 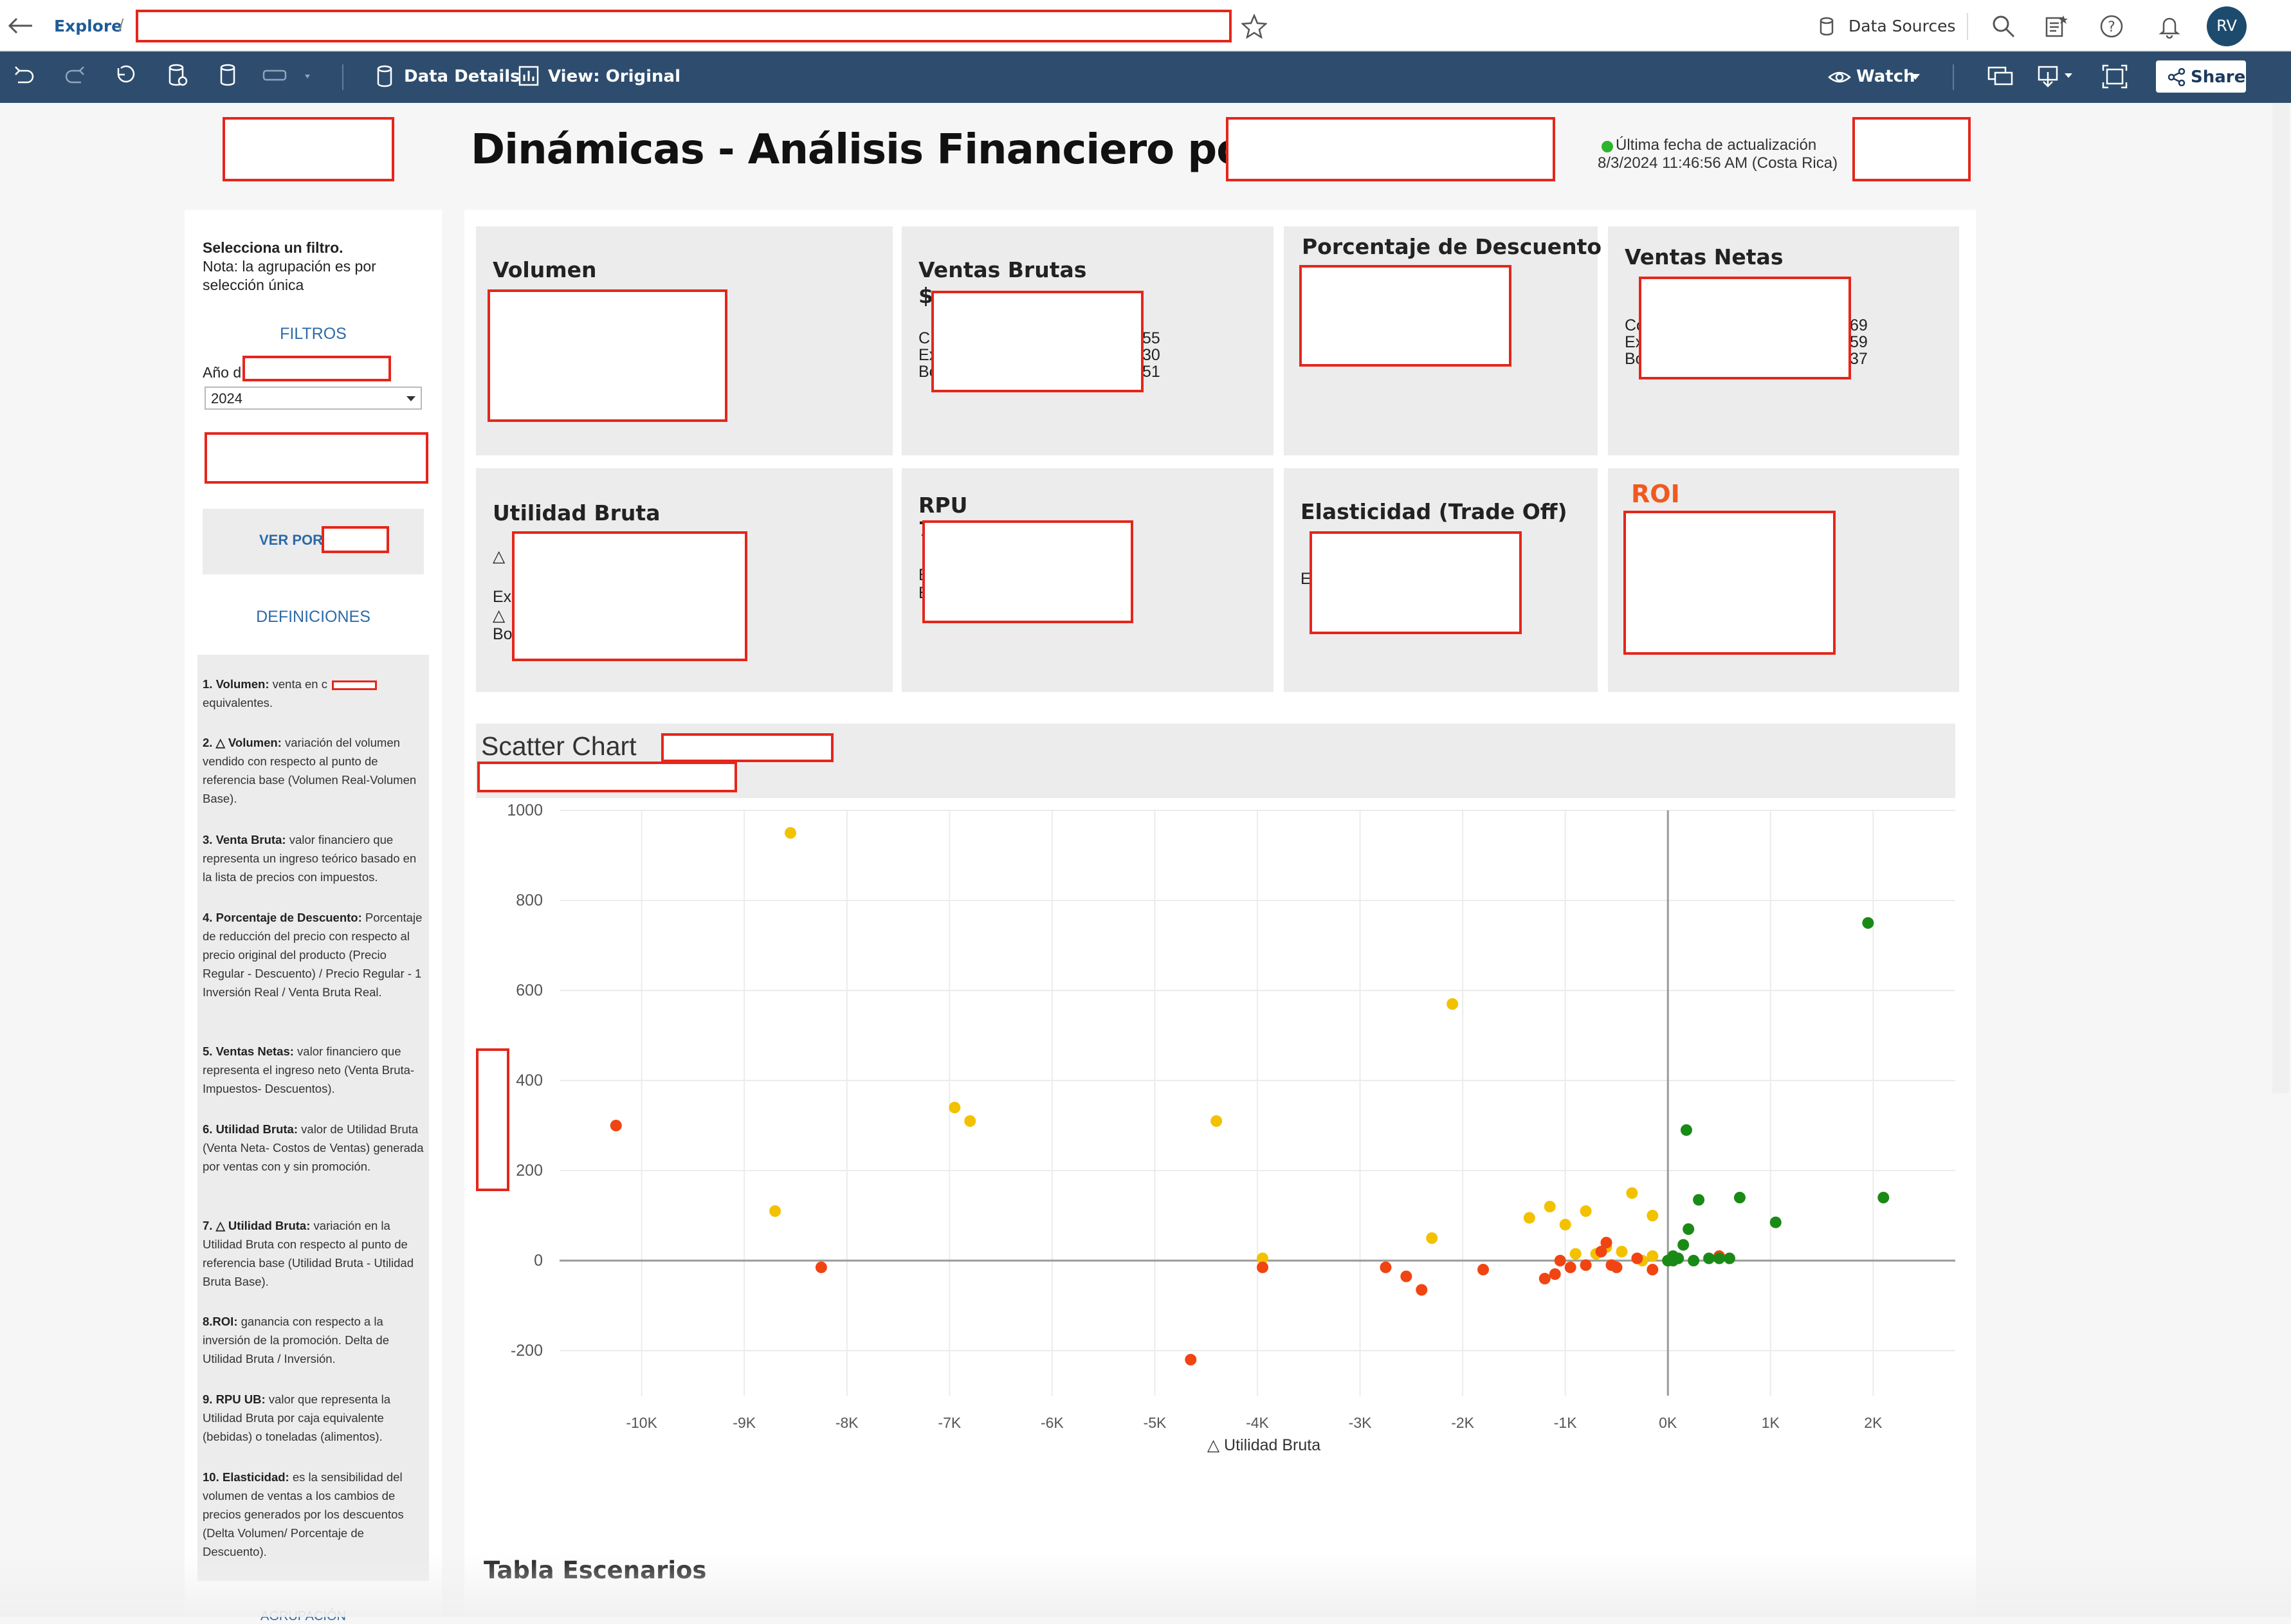 I want to click on last-update-value: 8/3/2024 11:46:56 AM (Costa Rica), so click(x=1718, y=163).